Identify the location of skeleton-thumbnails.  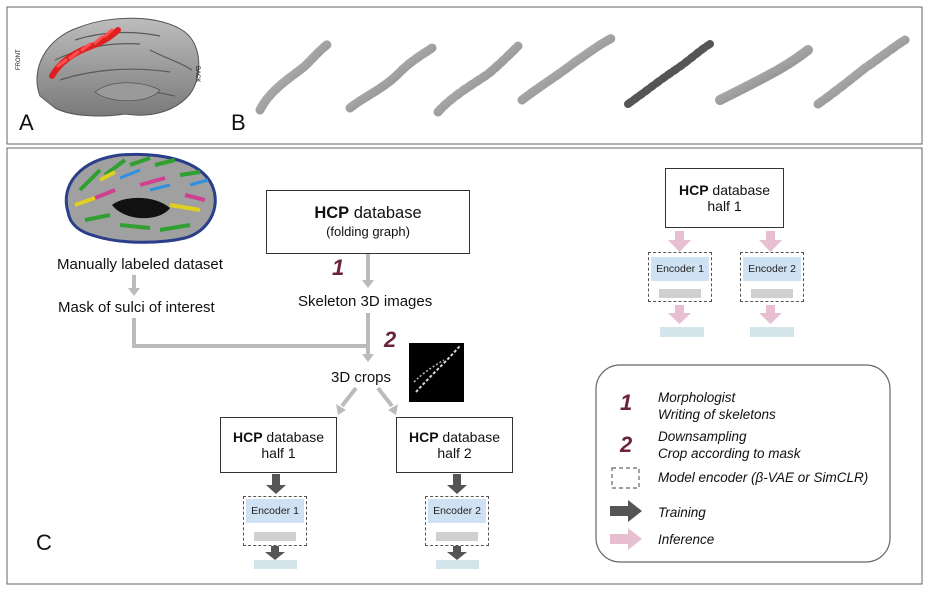
(582, 75).